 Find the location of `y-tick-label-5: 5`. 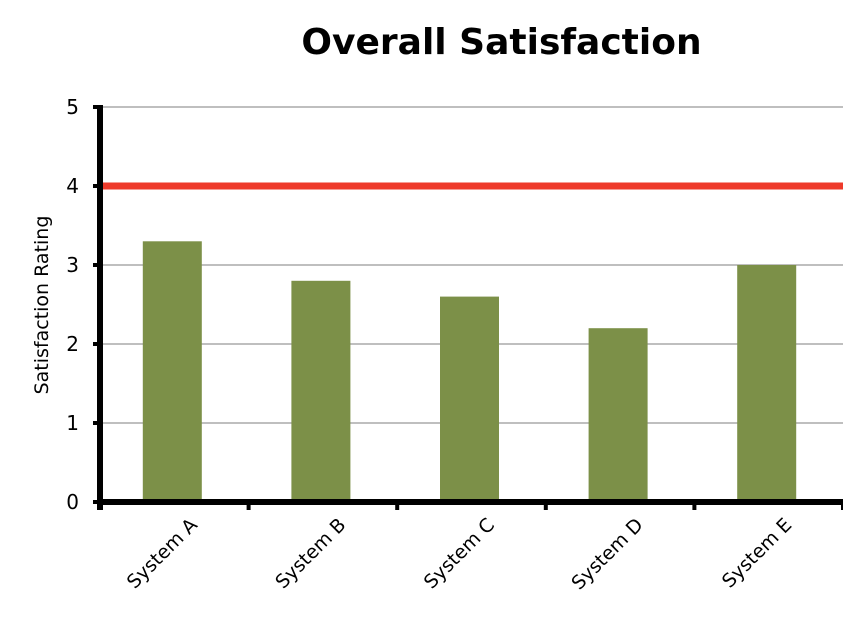

y-tick-label-5: 5 is located at coordinates (72, 107).